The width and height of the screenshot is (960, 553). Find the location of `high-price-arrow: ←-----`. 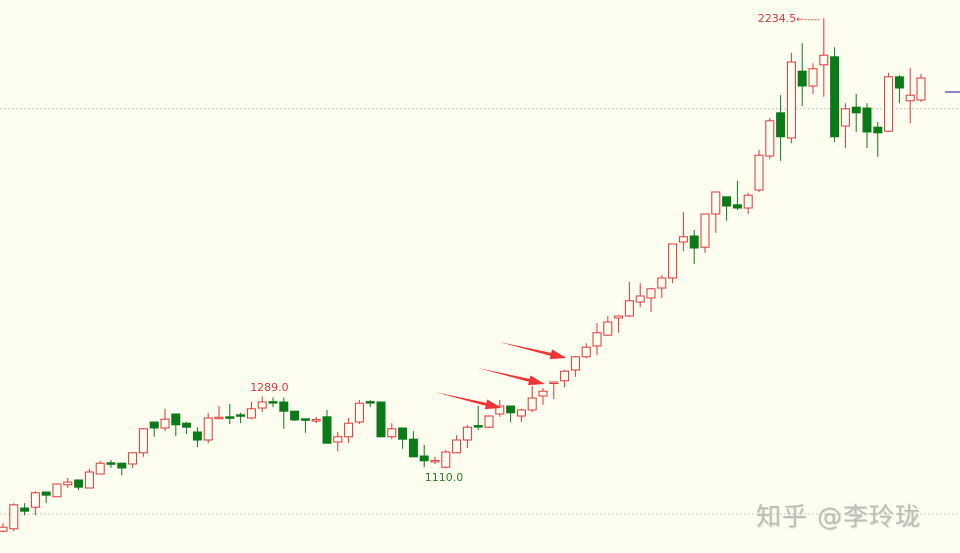

high-price-arrow: ←----- is located at coordinates (808, 20).